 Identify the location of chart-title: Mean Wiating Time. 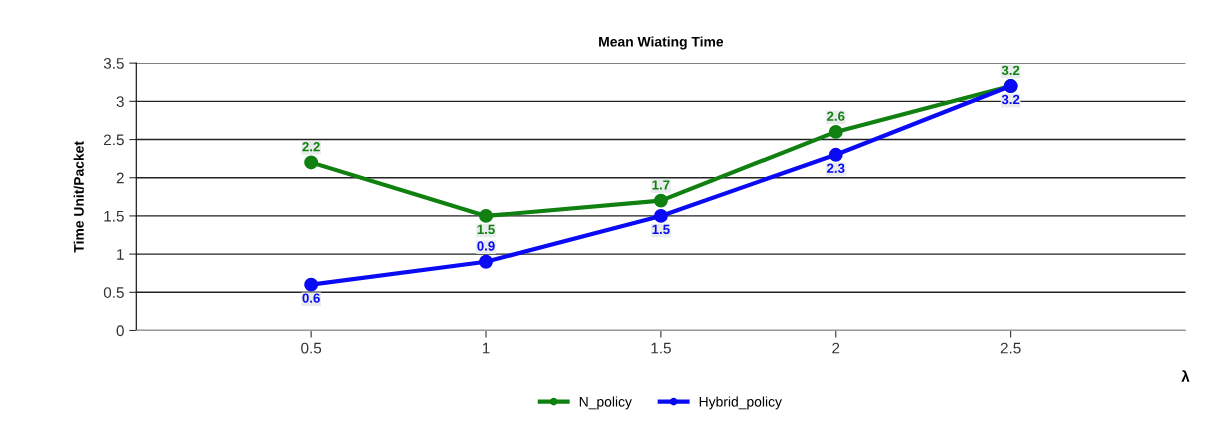
(661, 43).